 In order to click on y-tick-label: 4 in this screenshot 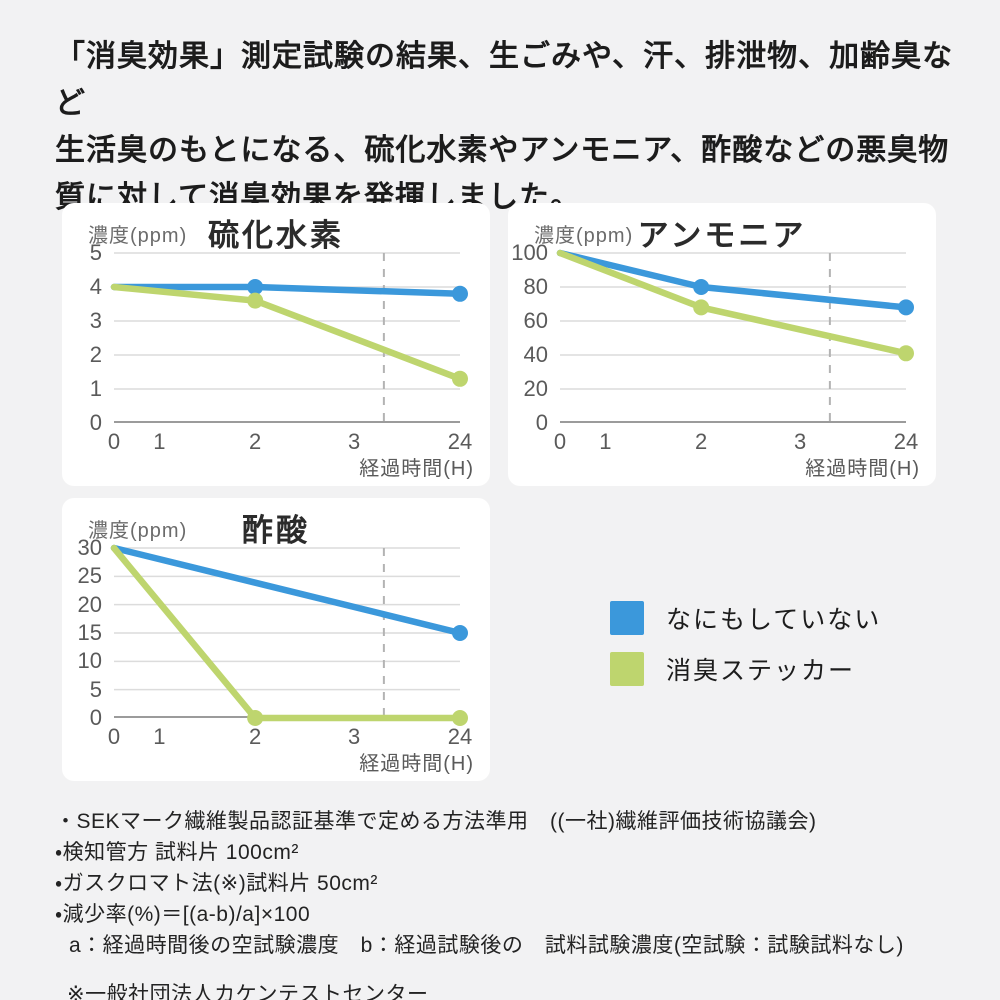, I will do `click(95, 286)`.